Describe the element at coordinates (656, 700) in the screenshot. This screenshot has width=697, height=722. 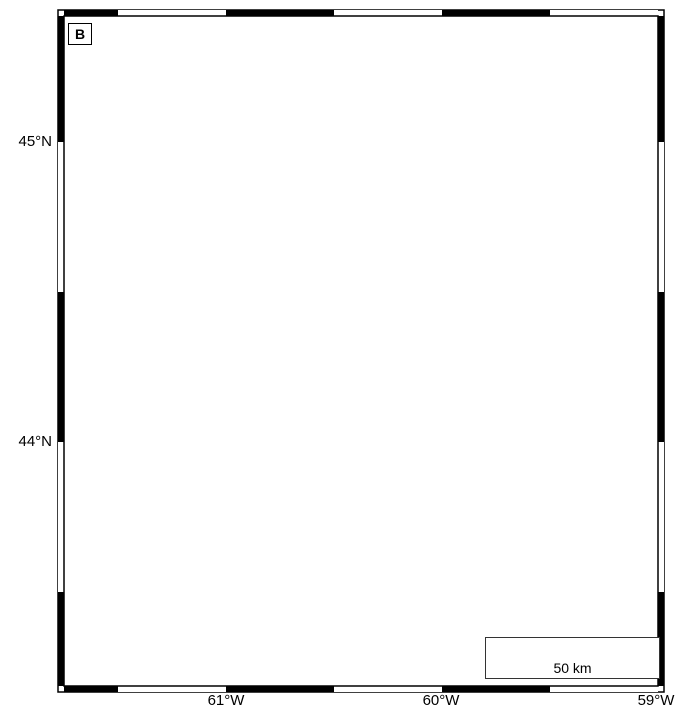
I see `lon-label-59: 59°W` at that location.